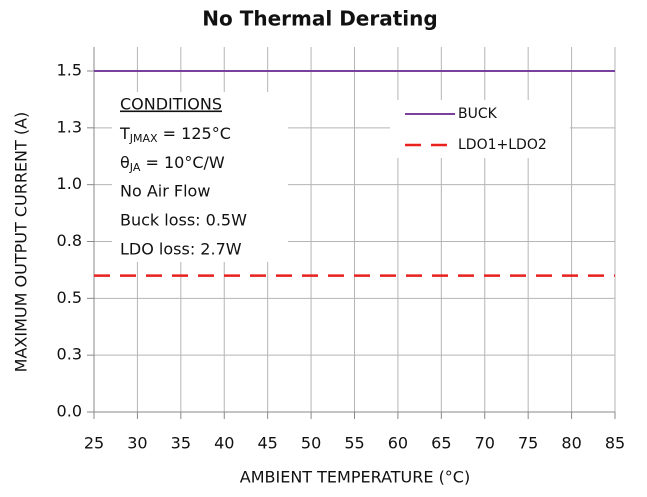 Image resolution: width=647 pixels, height=497 pixels. I want to click on y-tick-label: 1.5, so click(69, 70).